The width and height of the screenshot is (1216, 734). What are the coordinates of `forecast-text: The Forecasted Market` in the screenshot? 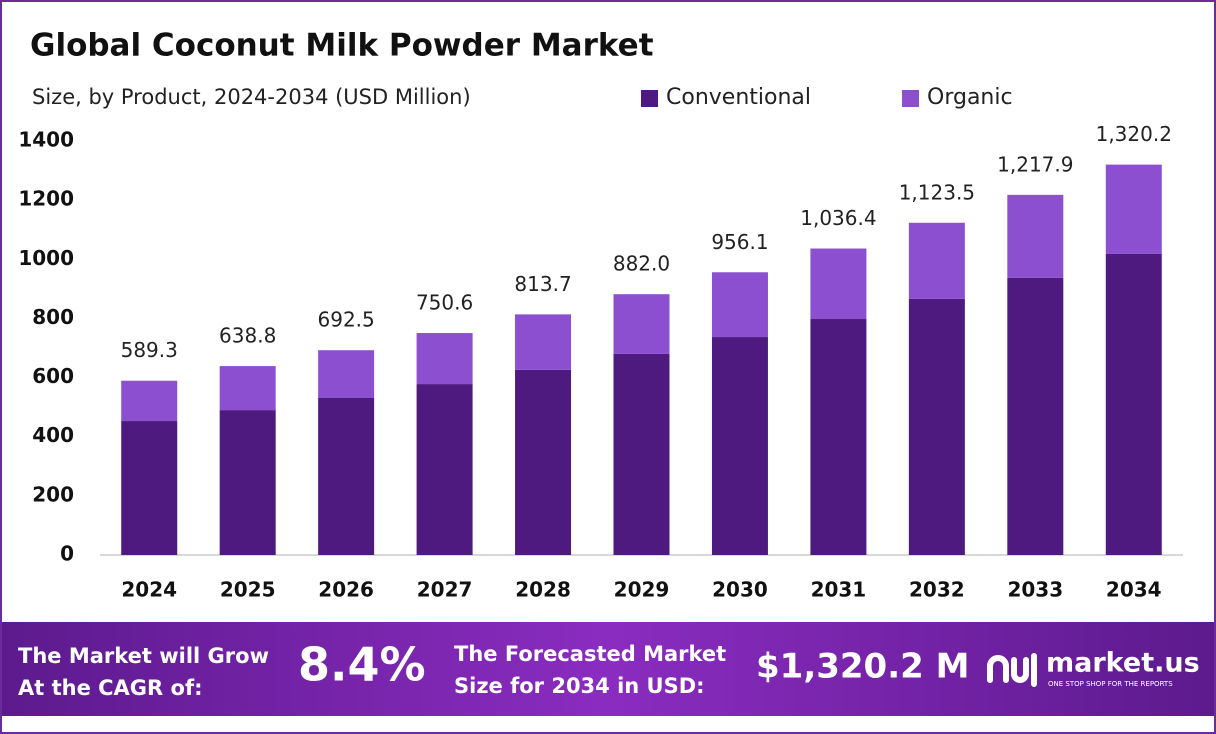 It's located at (590, 654).